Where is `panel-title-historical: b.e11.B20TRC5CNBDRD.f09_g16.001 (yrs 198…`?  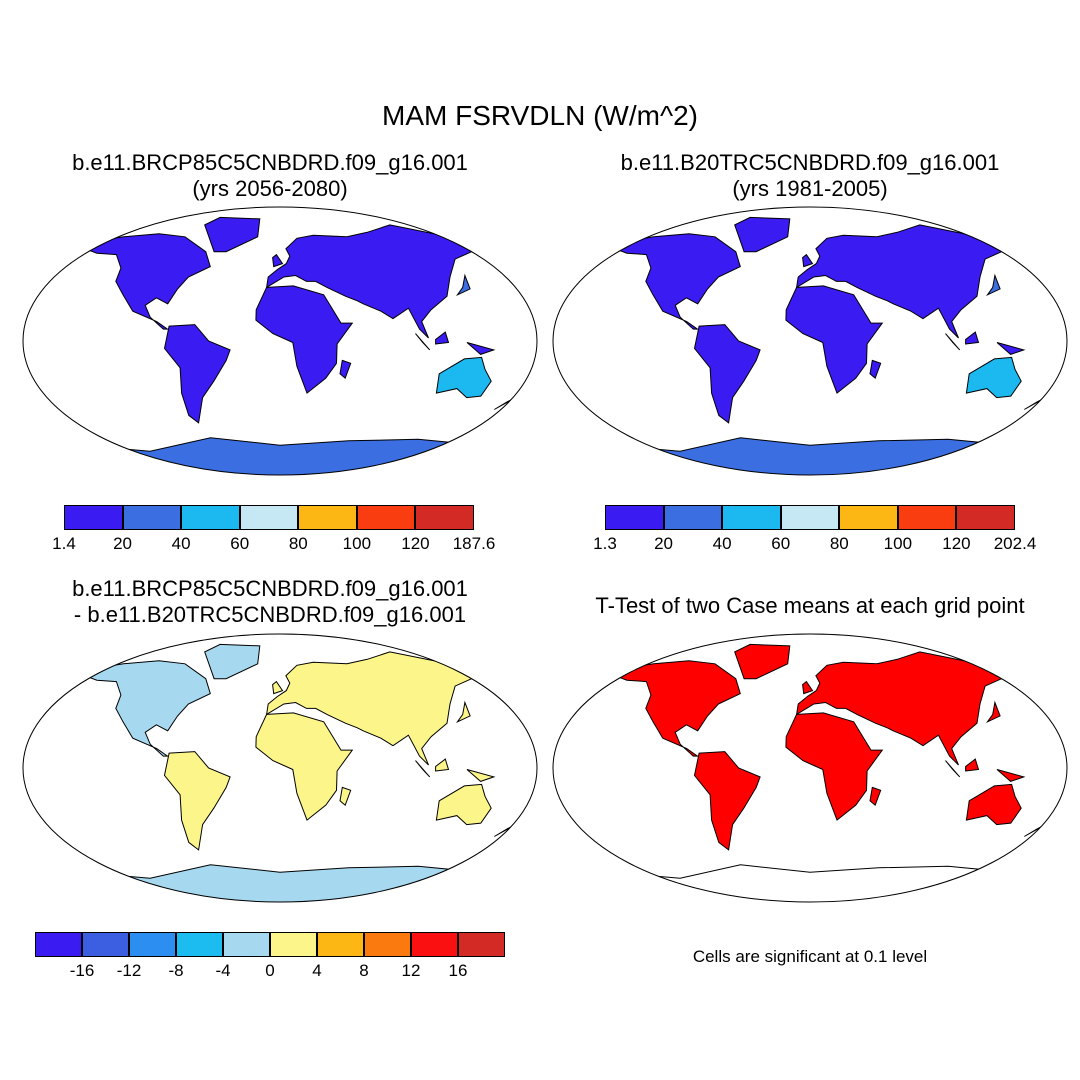 panel-title-historical: b.e11.B20TRC5CNBDRD.f09_g16.001 (yrs 198… is located at coordinates (810, 176).